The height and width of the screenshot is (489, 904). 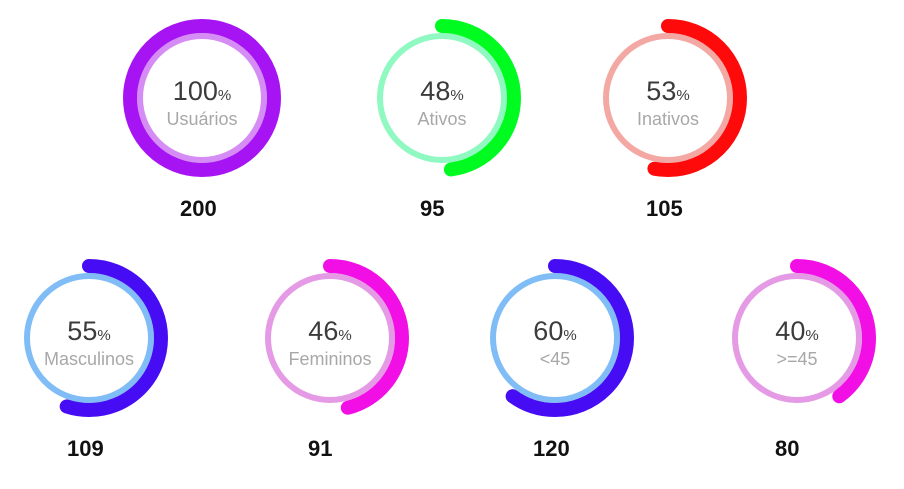 I want to click on gauge-menor-45-count: 120, so click(x=551, y=448).